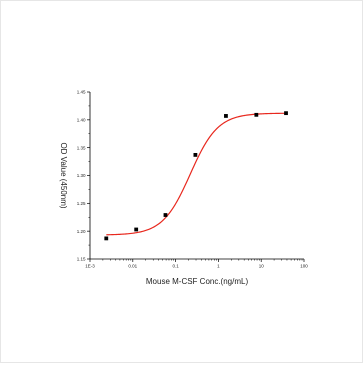 Image resolution: width=363 pixels, height=369 pixels. Describe the element at coordinates (175, 266) in the screenshot. I see `x-tick-label: 0.1` at that location.